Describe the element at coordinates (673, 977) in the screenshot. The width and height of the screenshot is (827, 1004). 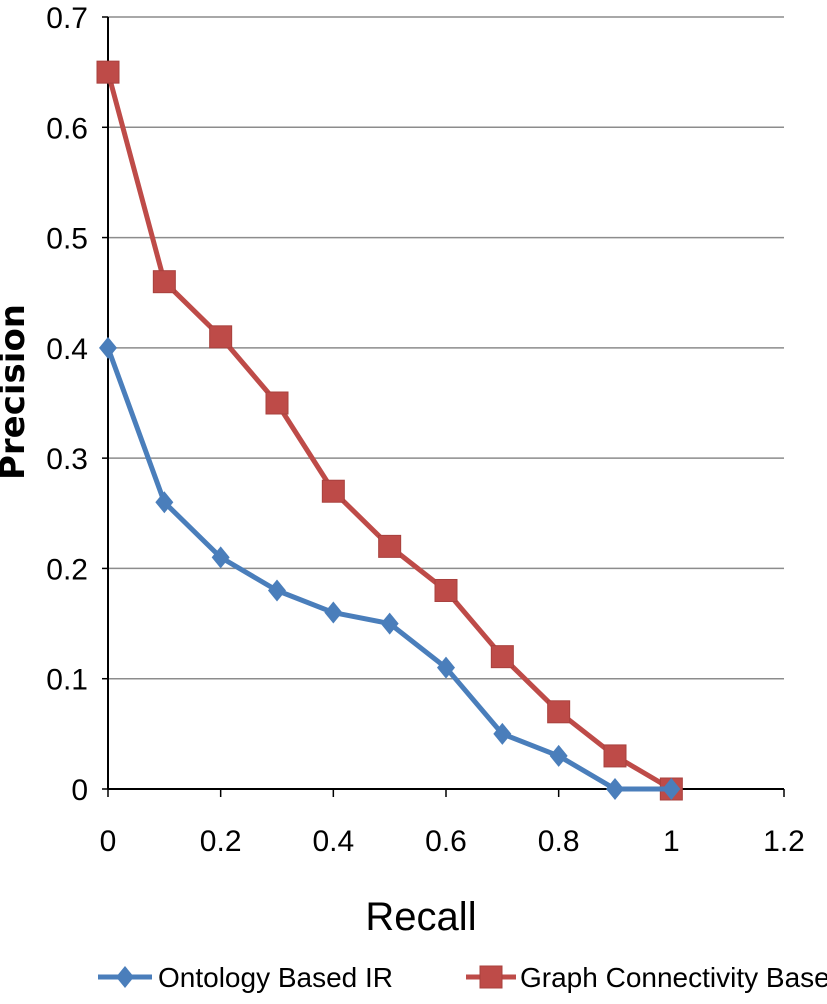
I see `legend-label-graph-connectivity: Graph Connectivity Based IR` at that location.